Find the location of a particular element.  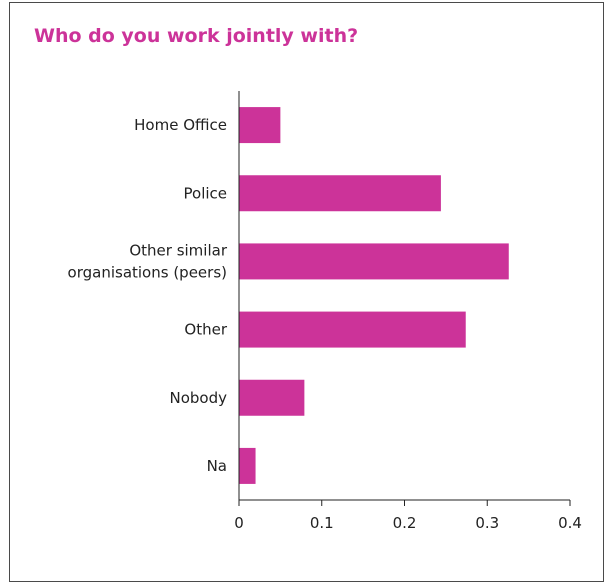

x-tick-label-3: 0.3 is located at coordinates (487, 523).